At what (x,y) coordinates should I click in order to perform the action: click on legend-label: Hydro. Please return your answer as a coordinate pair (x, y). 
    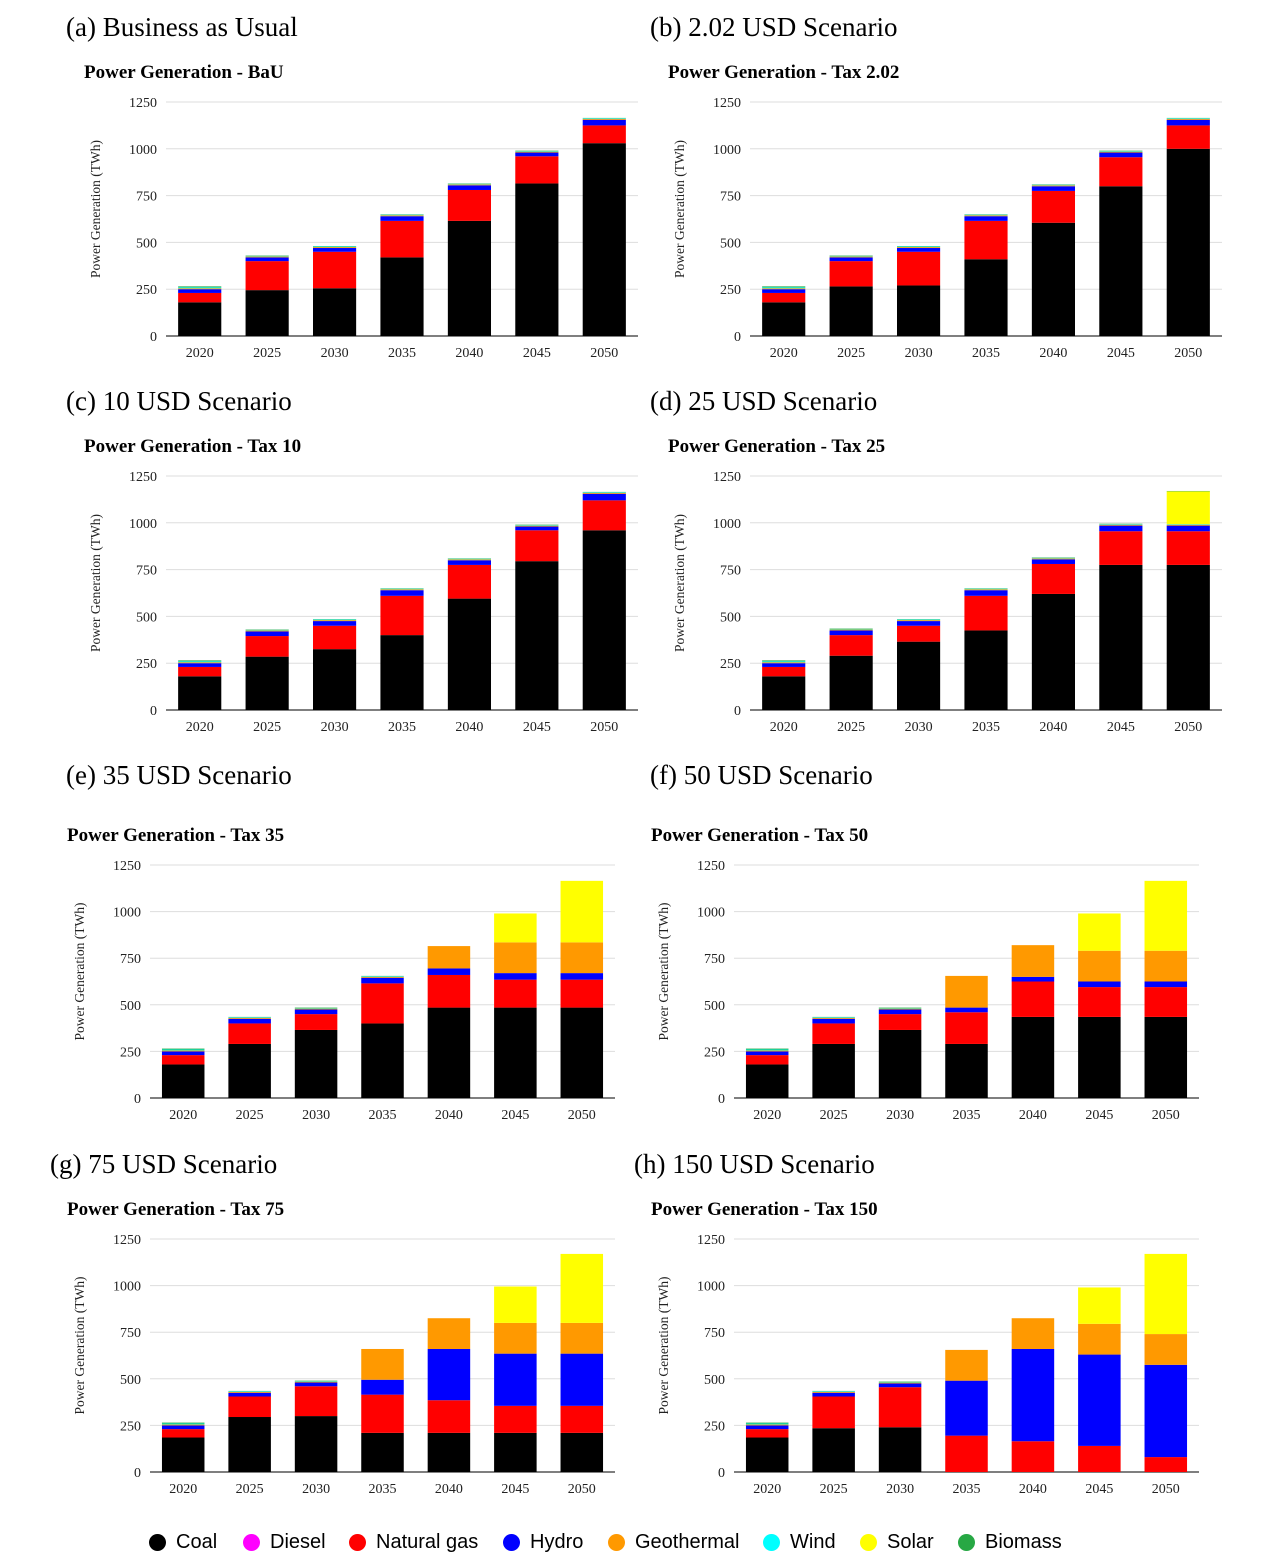
    Looking at the image, I should click on (557, 1541).